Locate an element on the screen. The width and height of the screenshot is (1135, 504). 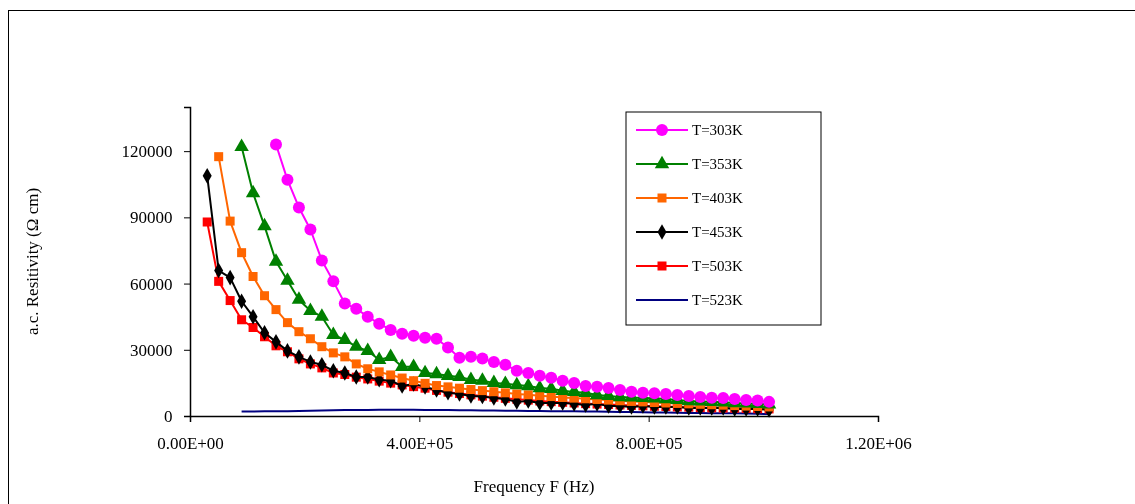
legend-label: T=453K is located at coordinates (718, 232).